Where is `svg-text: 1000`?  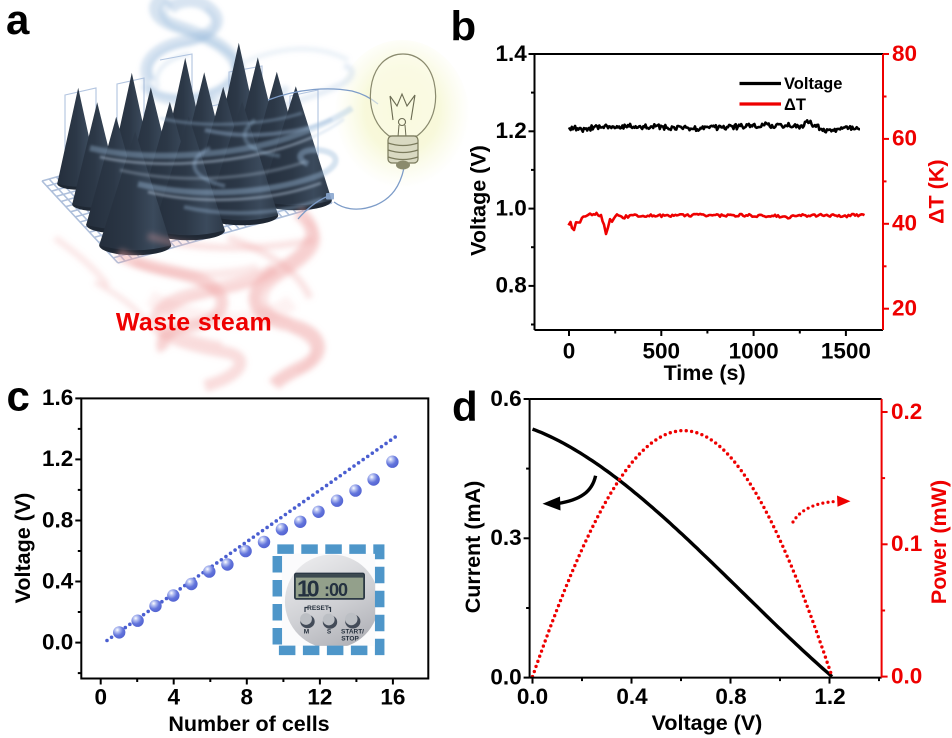 svg-text: 1000 is located at coordinates (754, 350).